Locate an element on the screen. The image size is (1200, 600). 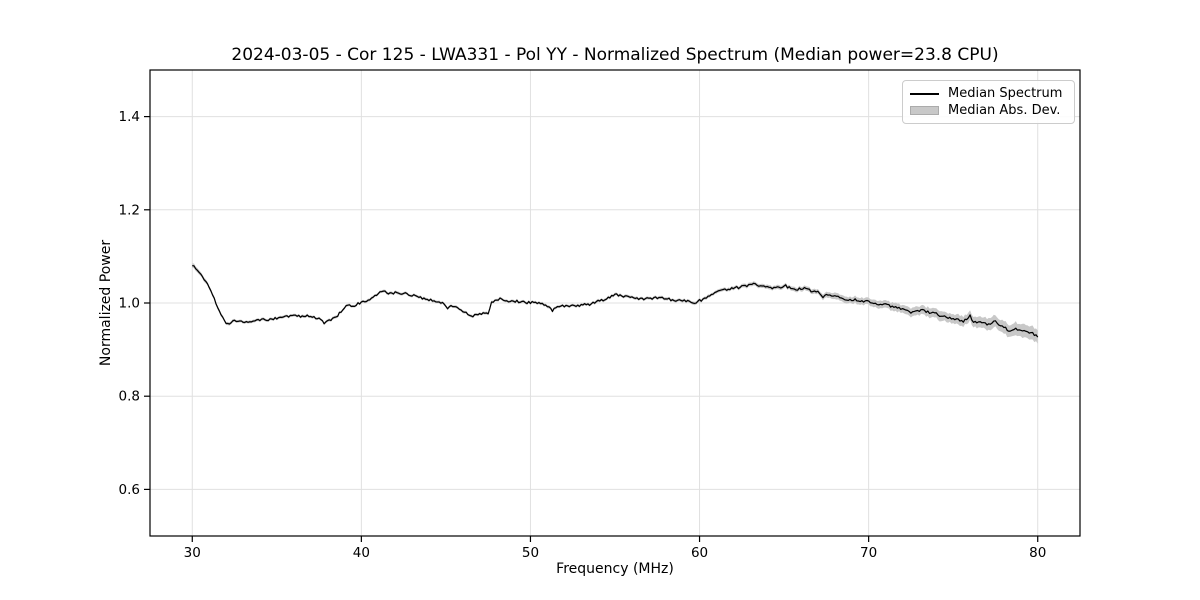
y-tick-label: 1.4 is located at coordinates (129, 117).